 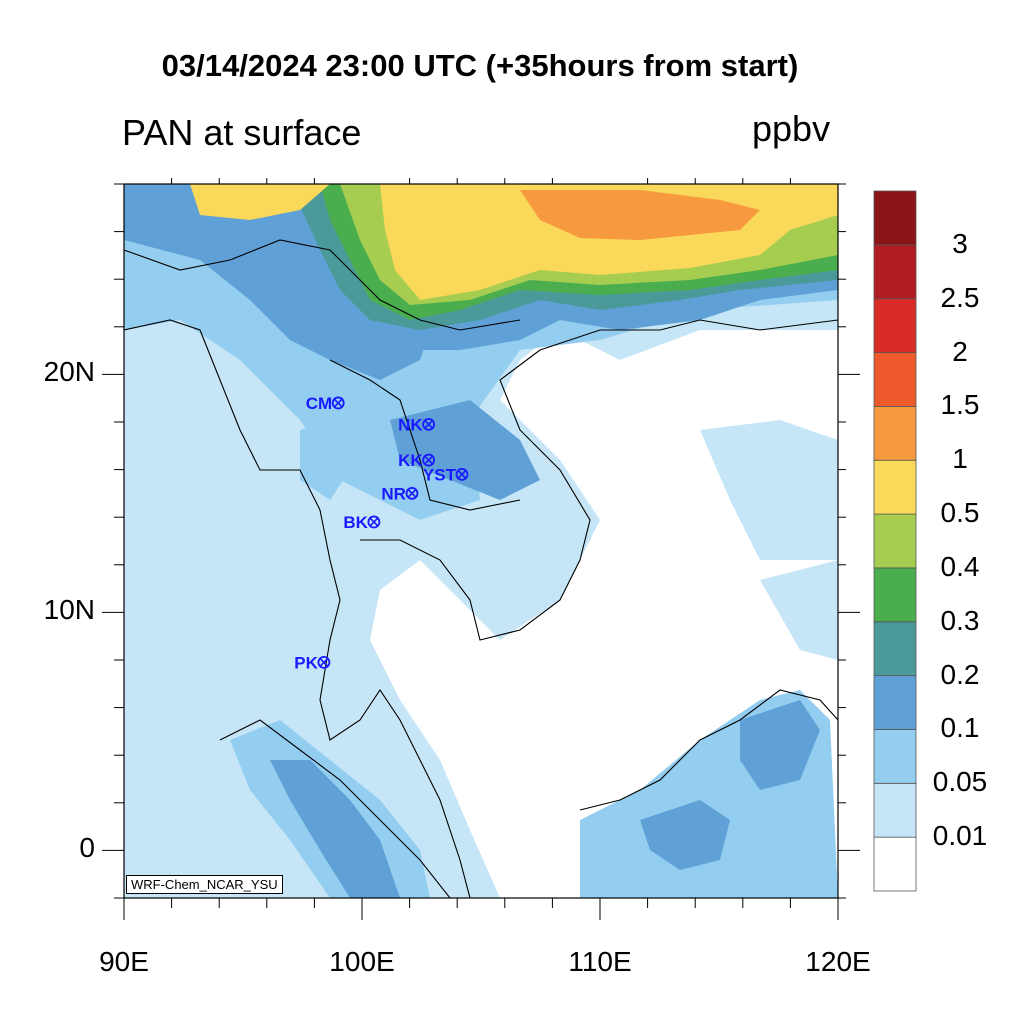 I want to click on colorbar-label: 1.5, so click(x=960, y=405).